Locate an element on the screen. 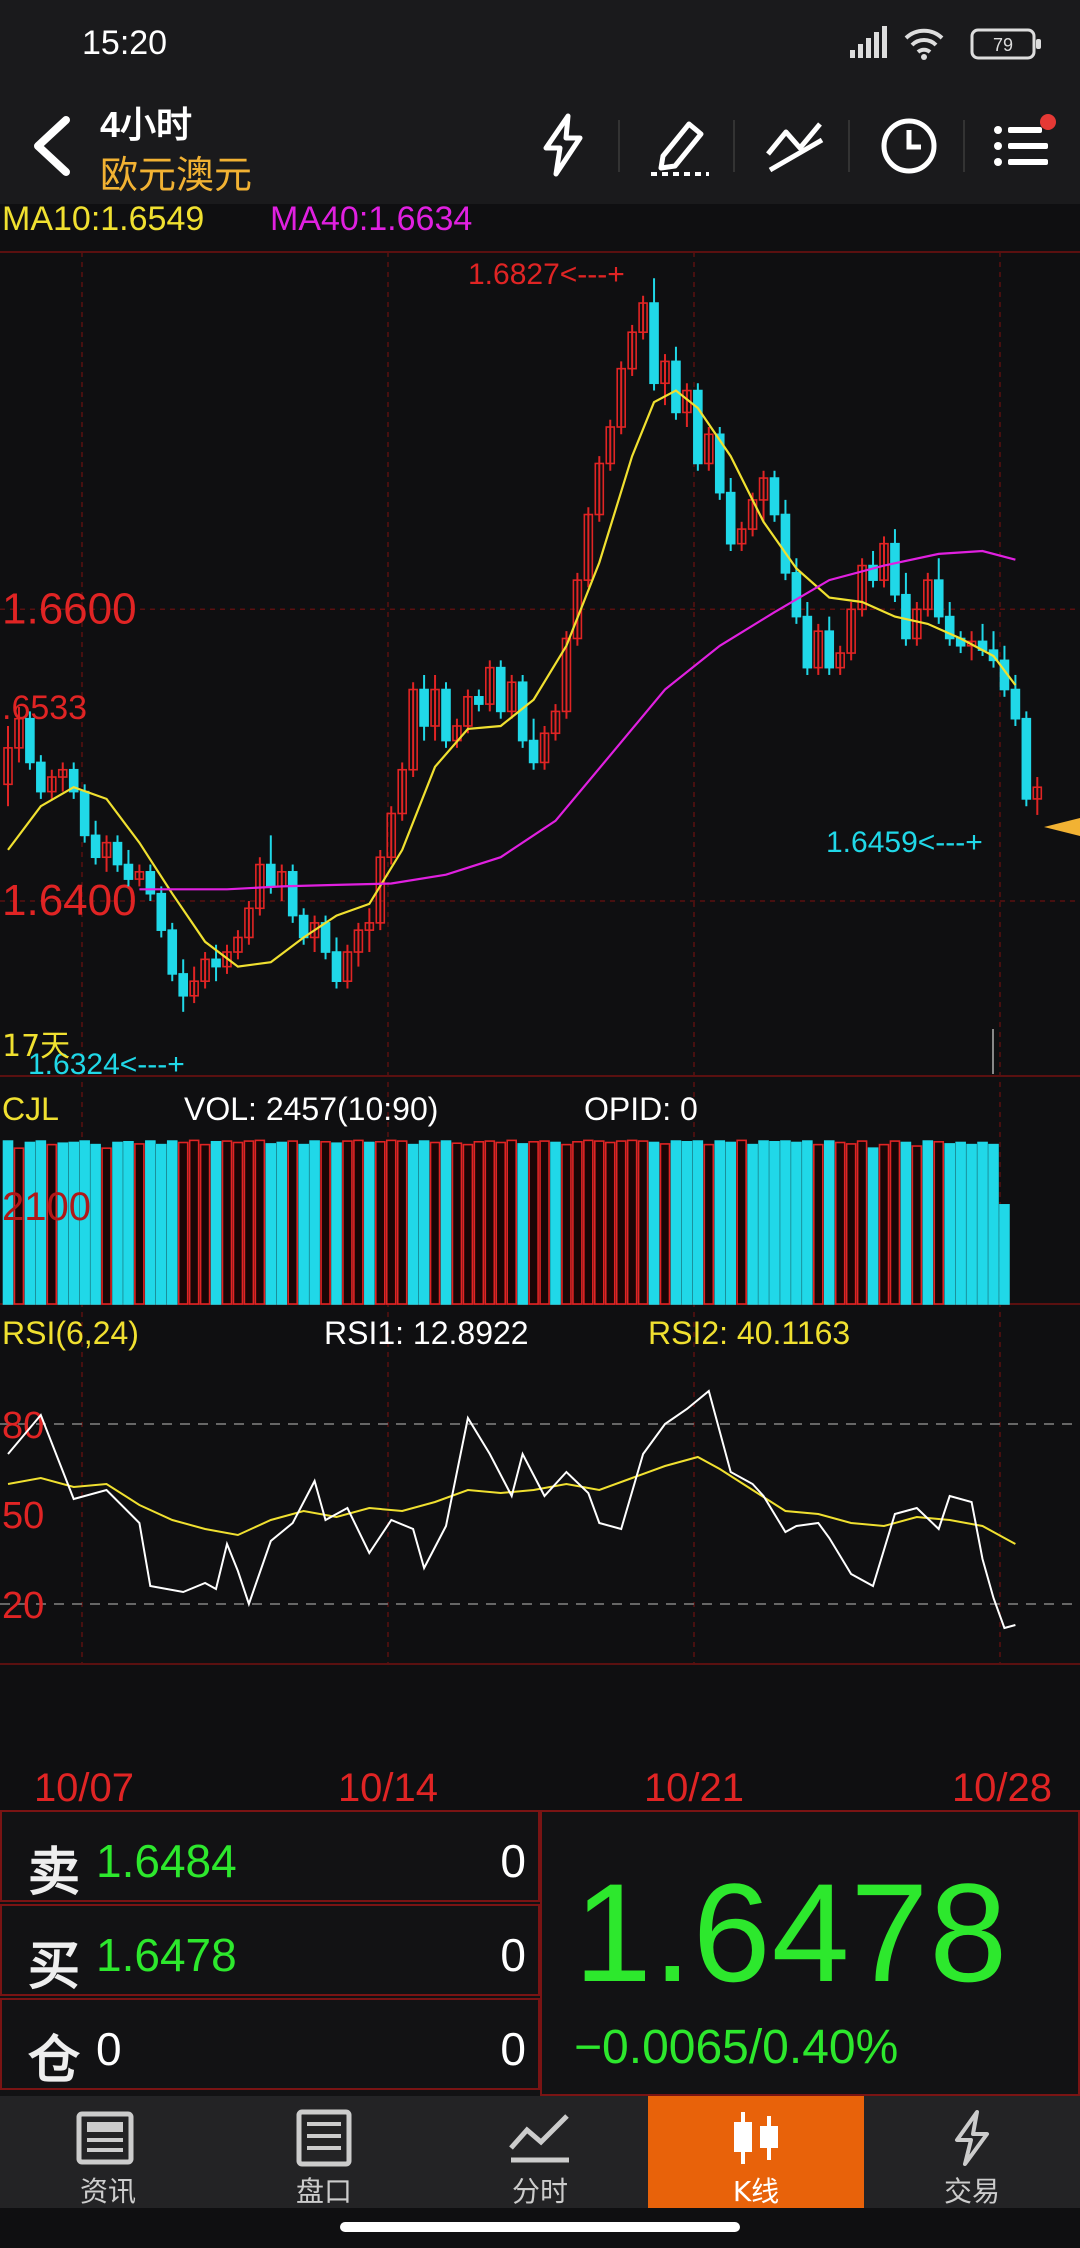 This screenshot has height=2248, width=1080. tab-intraday: 分时 is located at coordinates (540, 2152).